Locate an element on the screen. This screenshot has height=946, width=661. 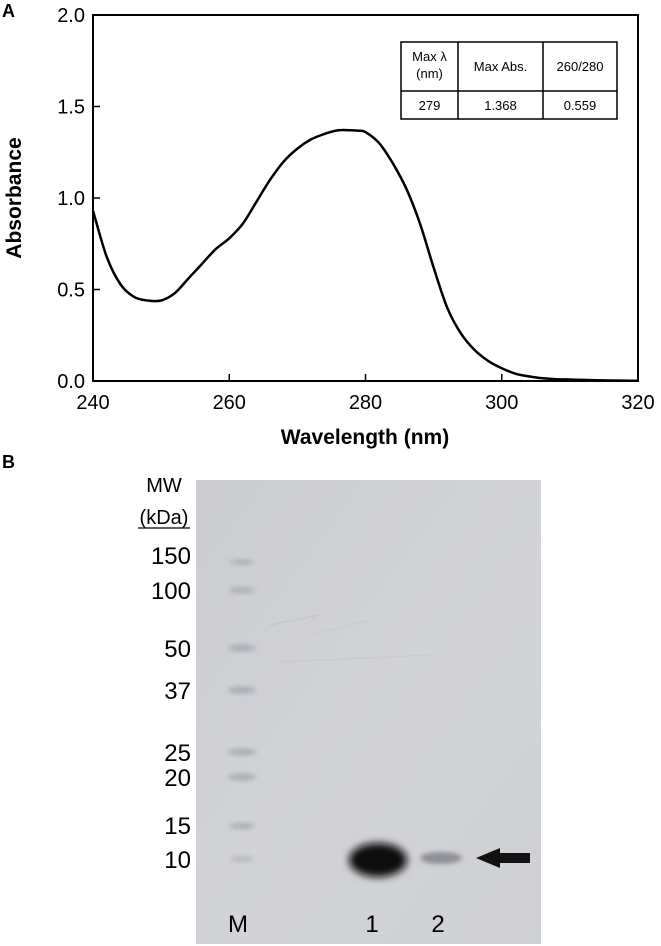
table-header-max-lambda-unit: (nm) is located at coordinates (429, 73).